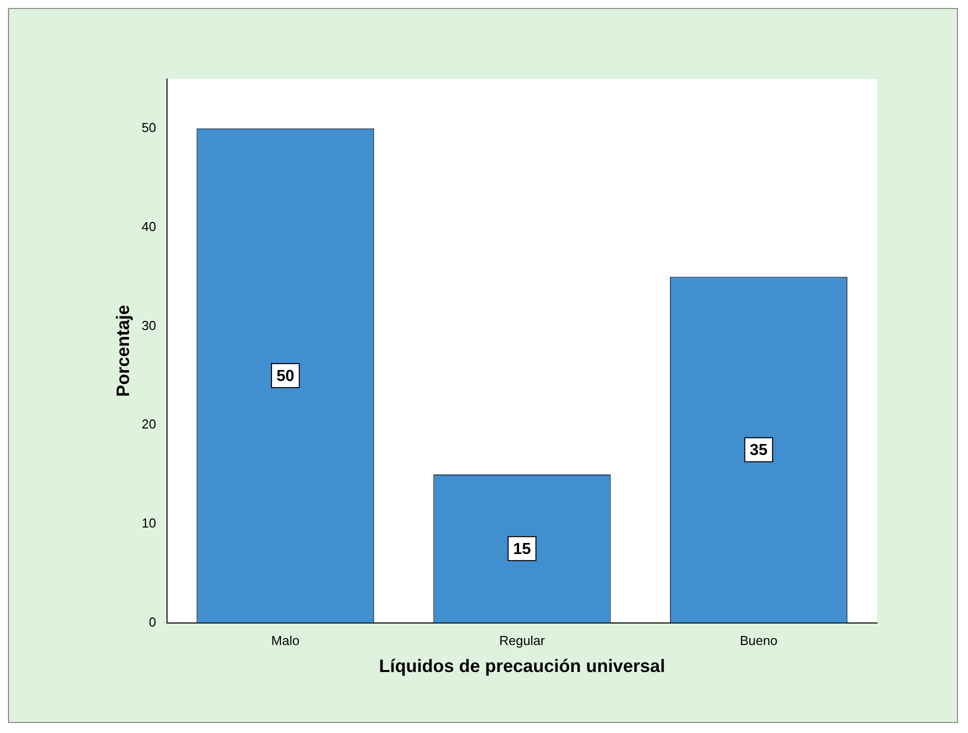 This screenshot has width=968, height=733. Describe the element at coordinates (149, 325) in the screenshot. I see `y-tick-label: 30` at that location.